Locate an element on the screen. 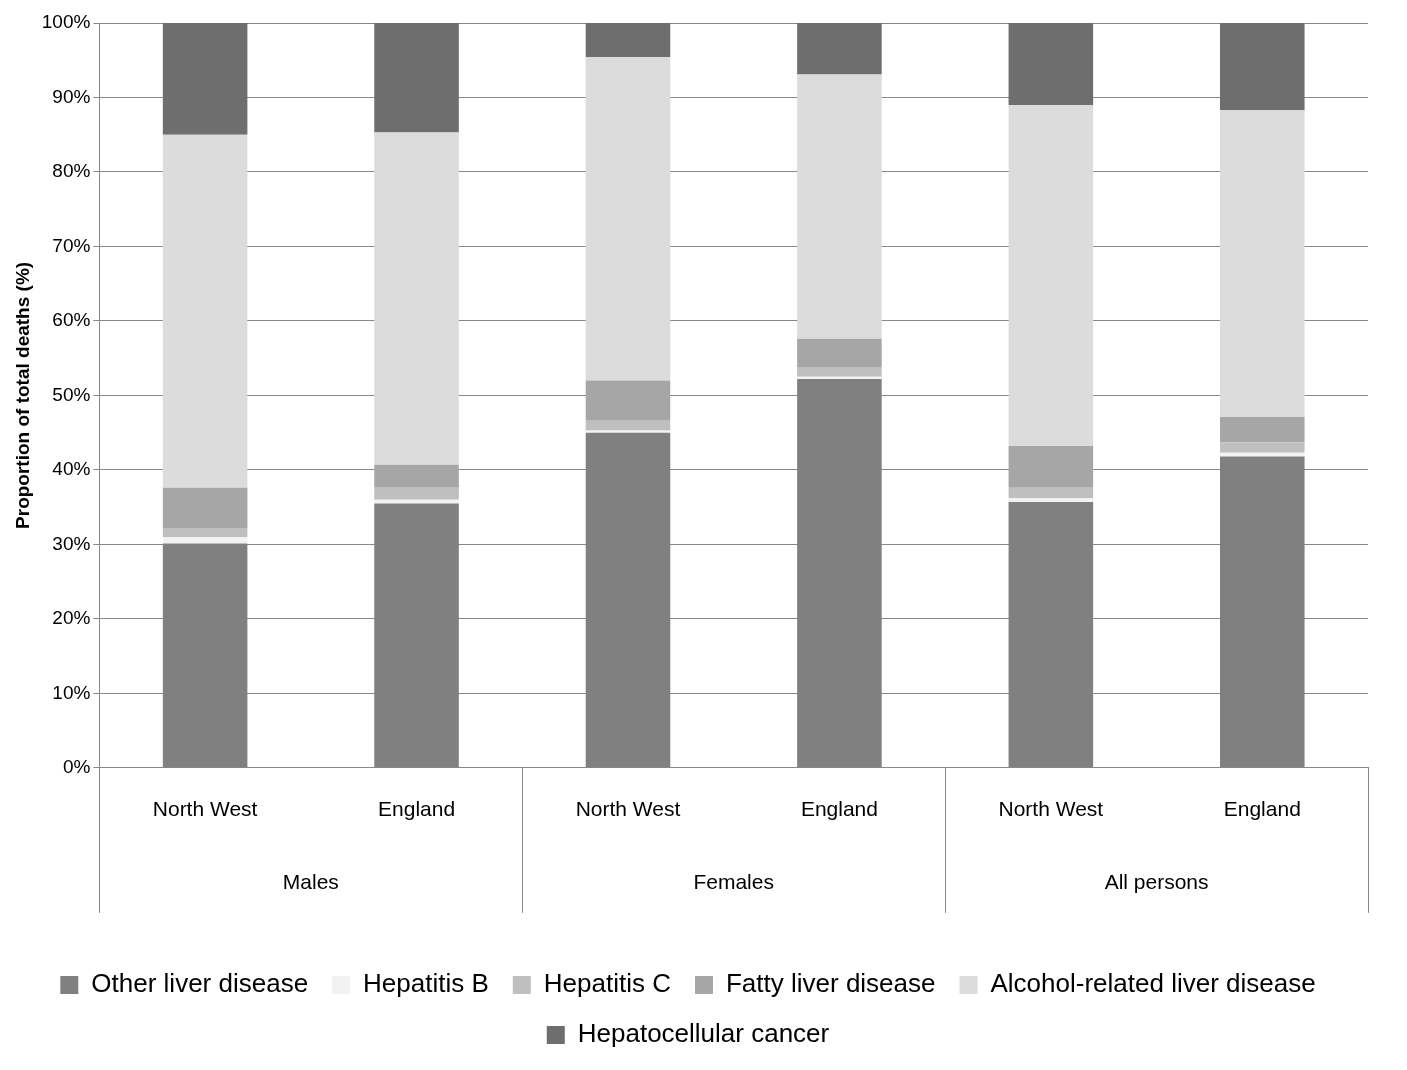  y-axis-title: Proportion of total deaths (%) is located at coordinates (22, 395).